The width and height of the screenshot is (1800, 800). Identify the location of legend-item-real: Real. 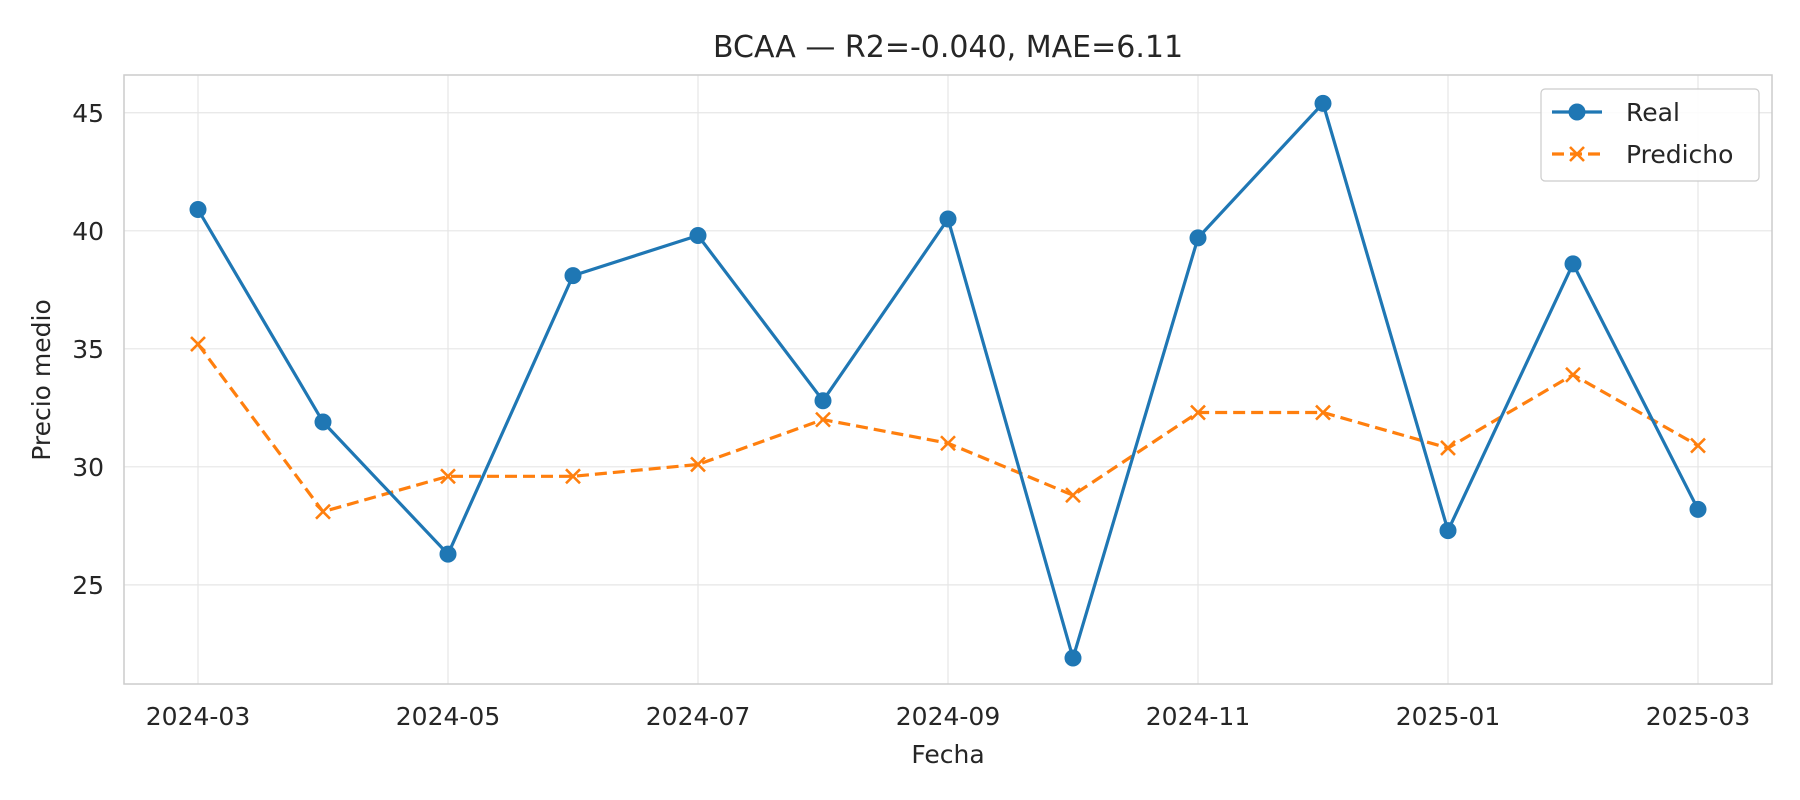
(1616, 112).